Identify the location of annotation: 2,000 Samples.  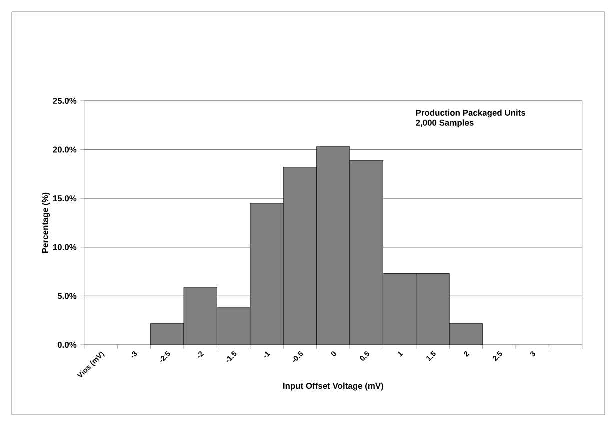
(445, 124).